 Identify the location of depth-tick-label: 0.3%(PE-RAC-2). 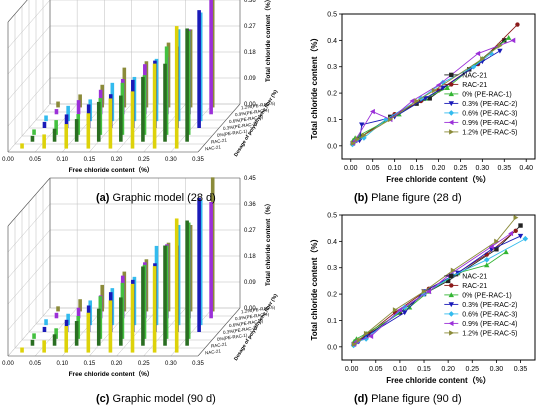
(240, 330).